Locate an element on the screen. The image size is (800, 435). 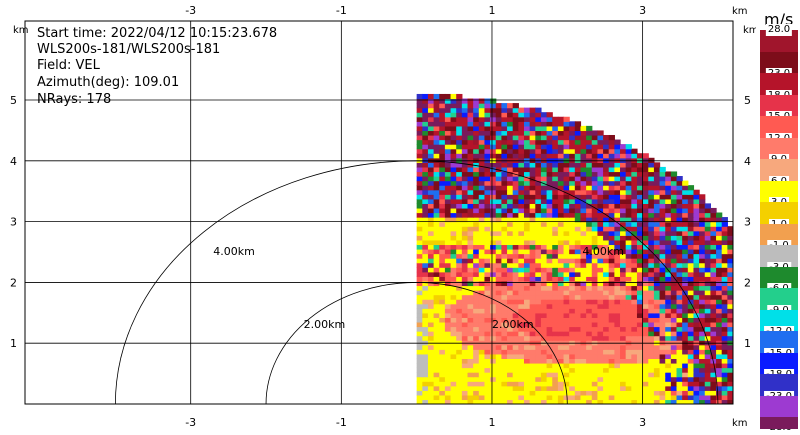
colorbar-segment: -9.0 is located at coordinates (779, 302).